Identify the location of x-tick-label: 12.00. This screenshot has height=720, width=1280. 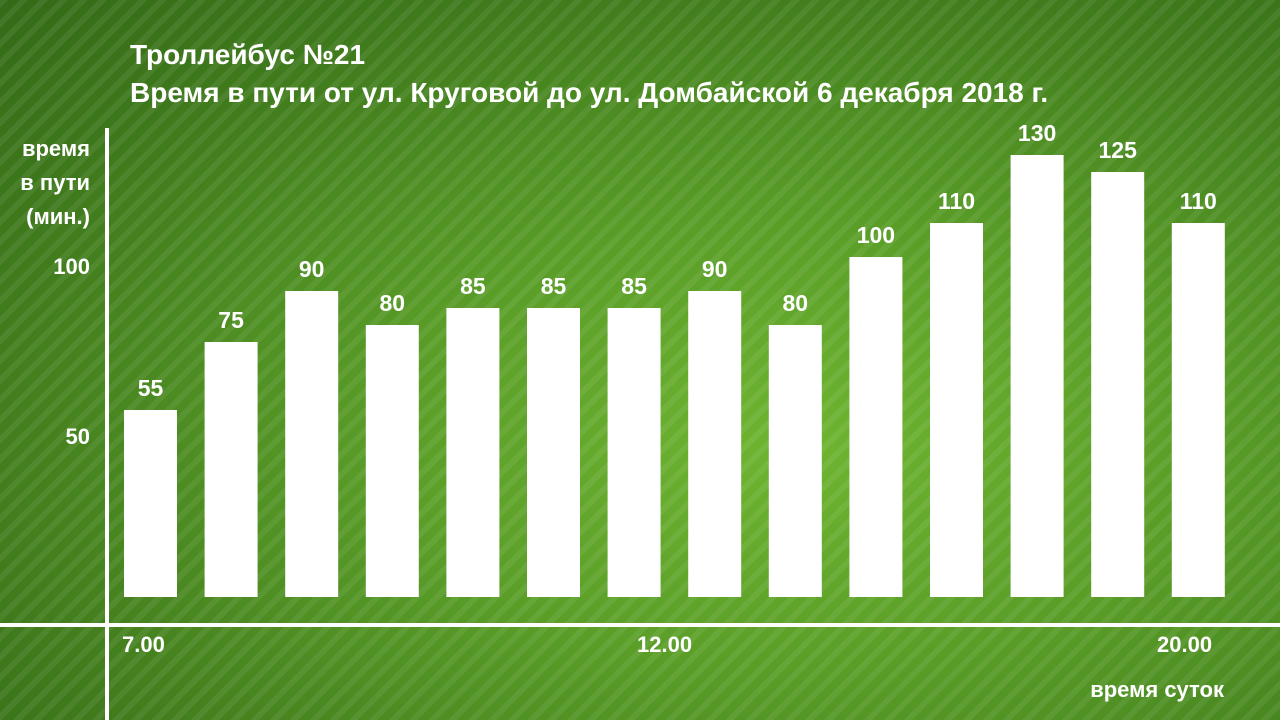
(665, 644).